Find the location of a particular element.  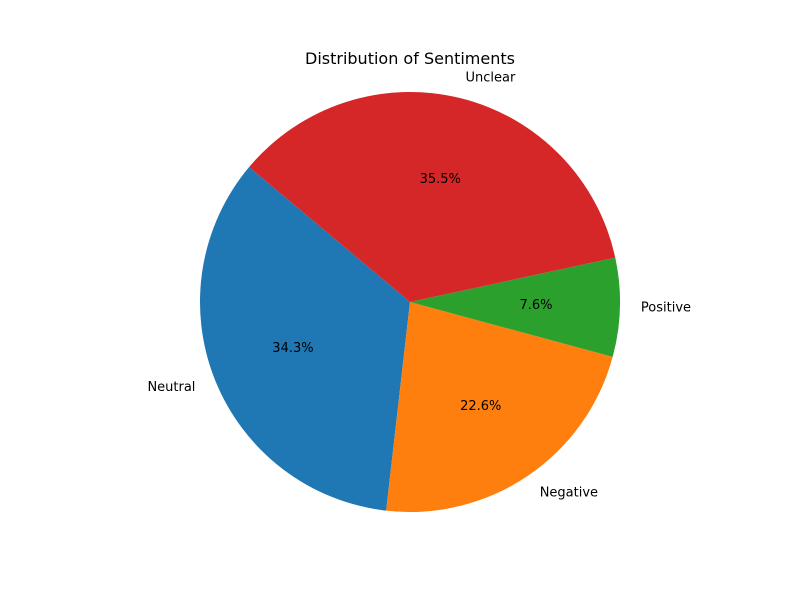

chart-title: Distribution of Sentiments is located at coordinates (410, 58).